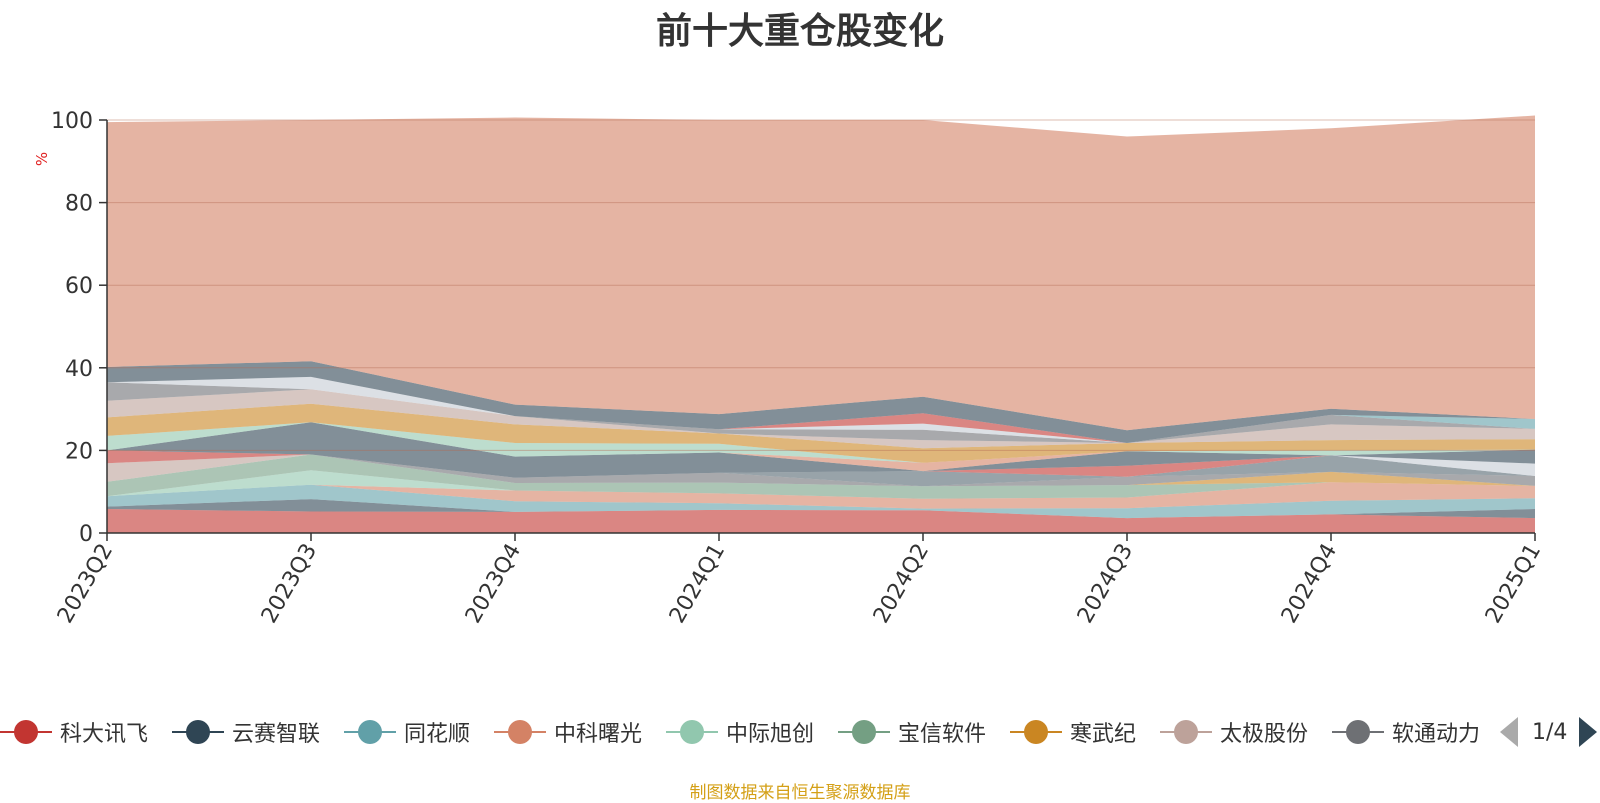  Describe the element at coordinates (1588, 732) in the screenshot. I see `legend-next-arrow-icon` at that location.